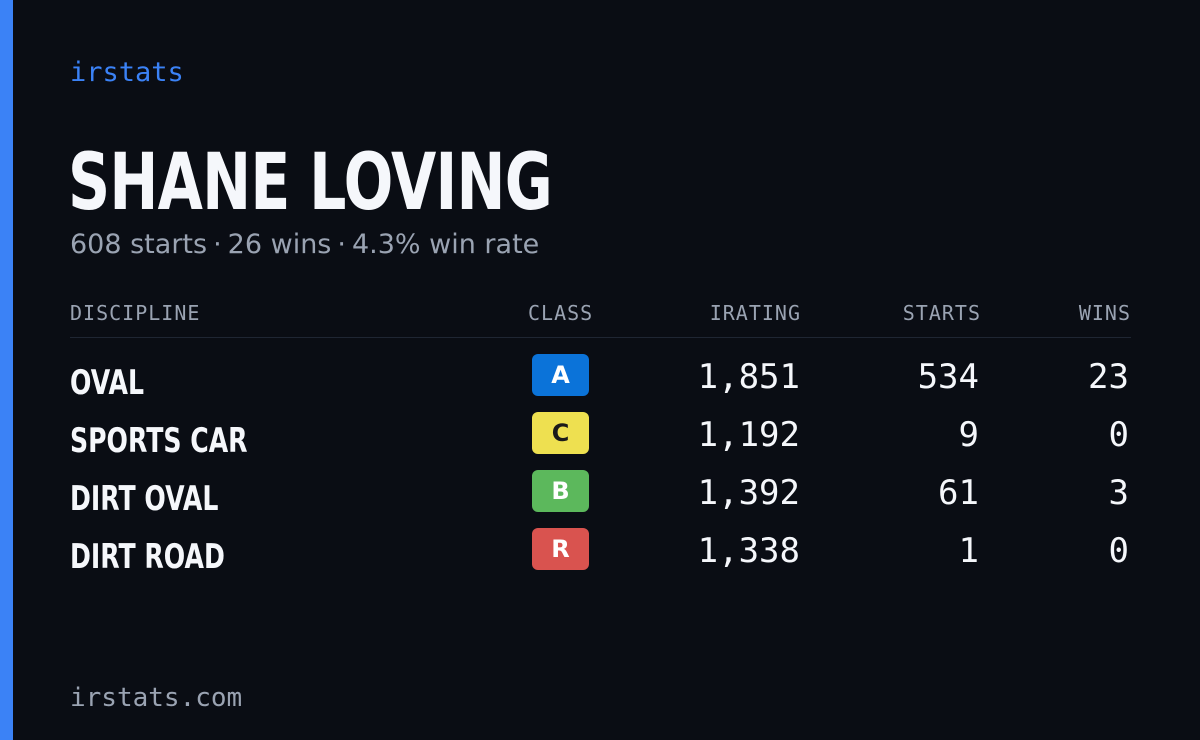  What do you see at coordinates (748, 435) in the screenshot?
I see `irating-value: 1,192` at bounding box center [748, 435].